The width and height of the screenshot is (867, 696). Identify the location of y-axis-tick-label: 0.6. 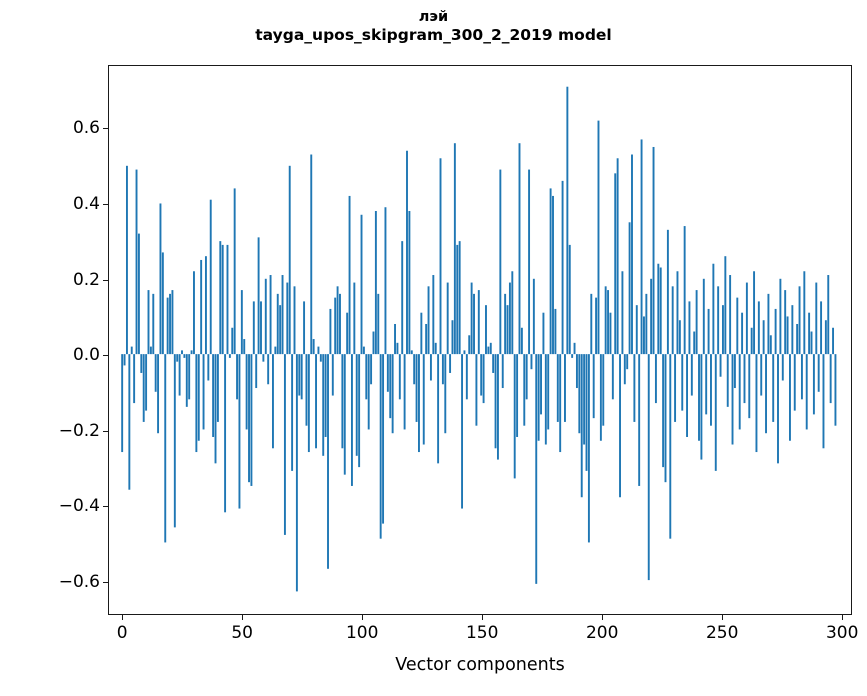
(86, 128).